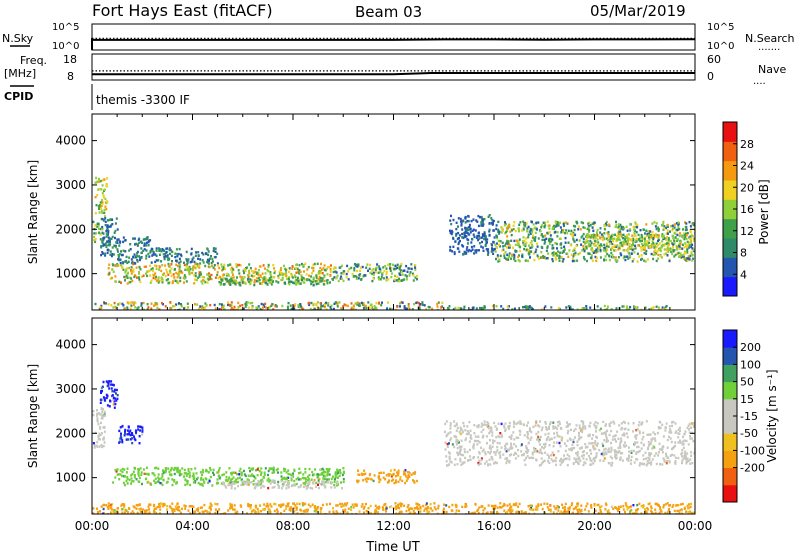  Describe the element at coordinates (65, 46) in the screenshot. I see `noise-tick-left-bottom: 10^0` at that location.